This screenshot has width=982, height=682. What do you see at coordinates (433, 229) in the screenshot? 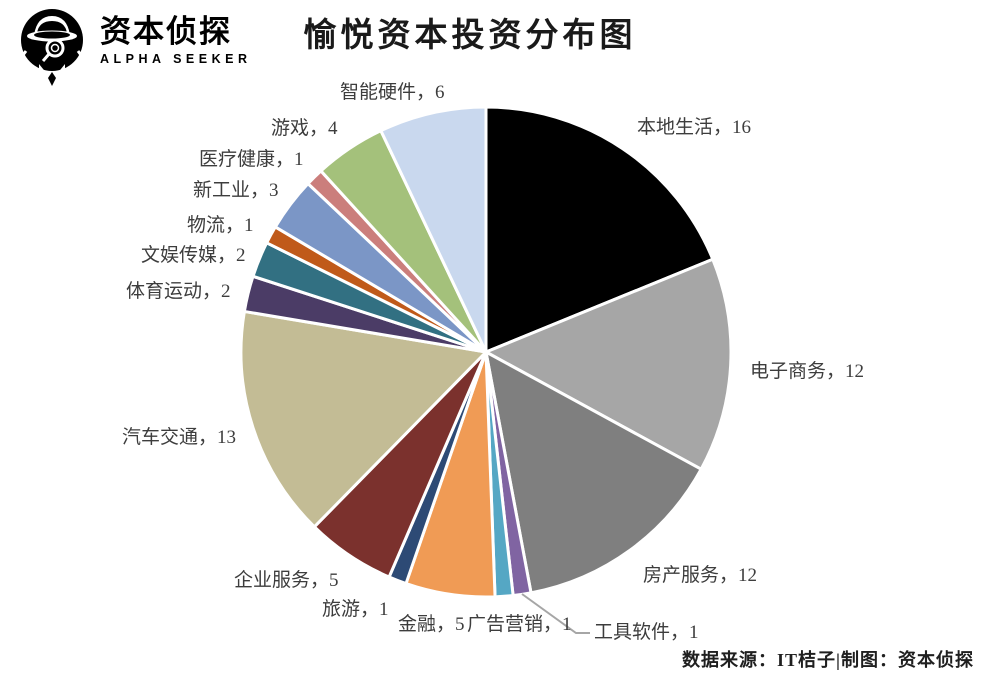
I see `pie-slice-智能硬件` at bounding box center [433, 229].